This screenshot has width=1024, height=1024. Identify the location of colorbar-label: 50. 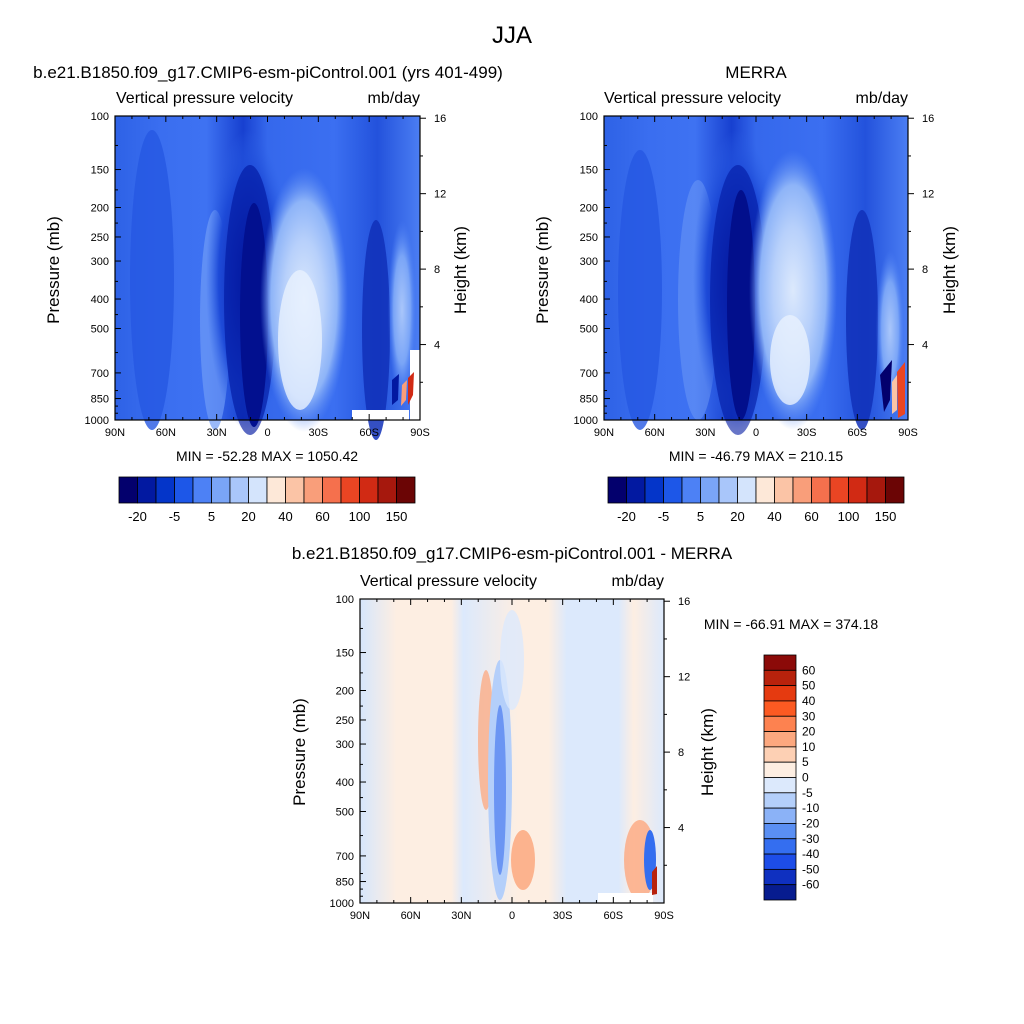
(809, 686).